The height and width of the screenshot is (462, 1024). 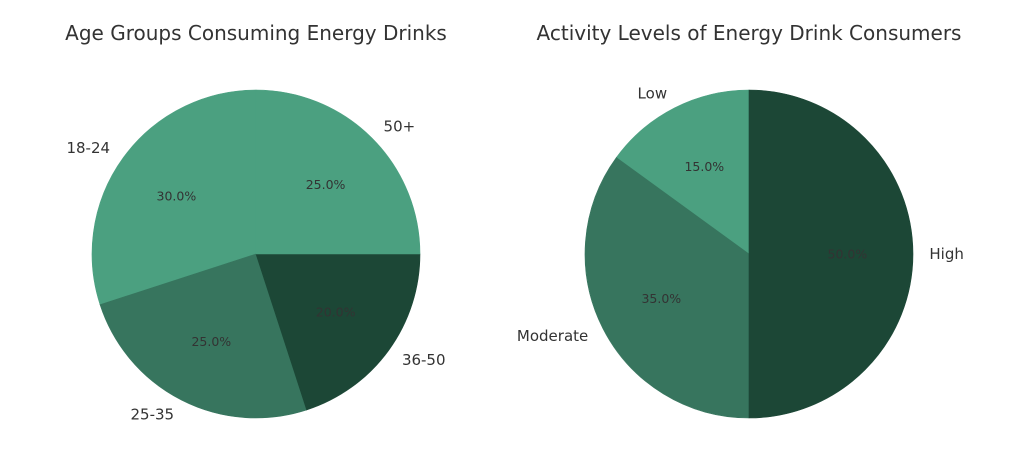 I want to click on activity-levels-category-label-low: Low, so click(x=653, y=93).